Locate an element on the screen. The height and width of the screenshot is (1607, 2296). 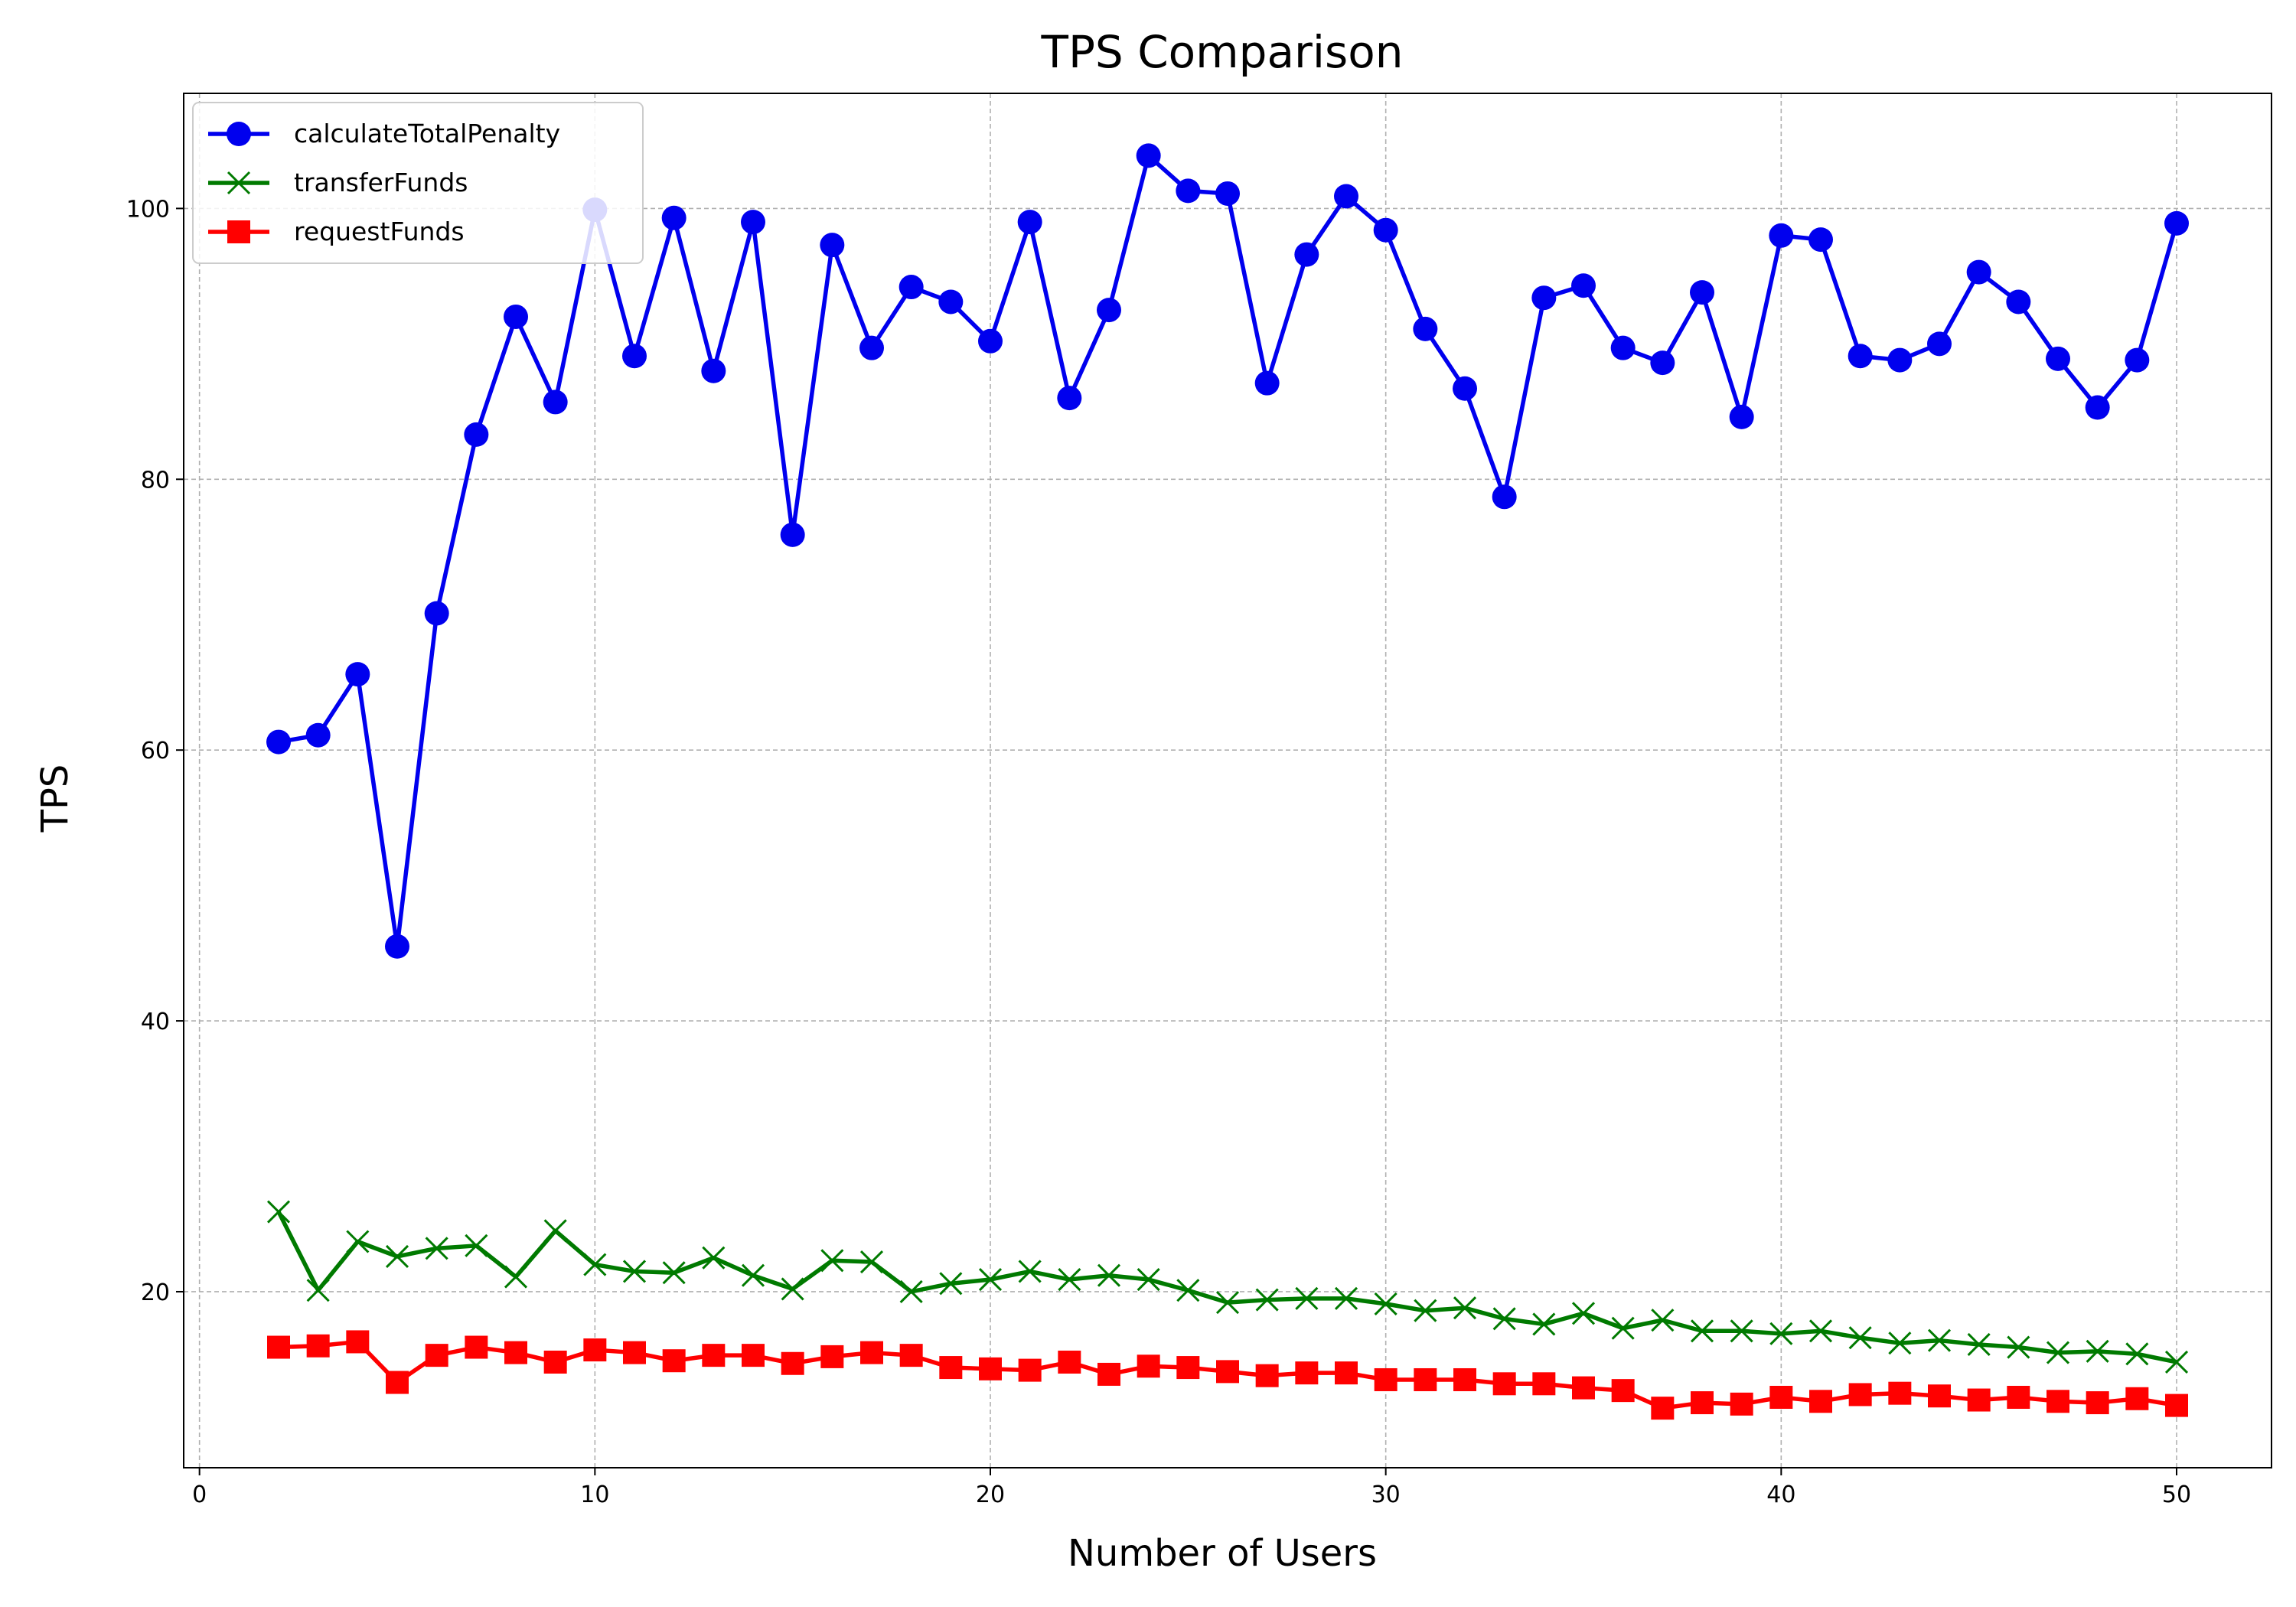
legend-label: requestFunds is located at coordinates (379, 231).